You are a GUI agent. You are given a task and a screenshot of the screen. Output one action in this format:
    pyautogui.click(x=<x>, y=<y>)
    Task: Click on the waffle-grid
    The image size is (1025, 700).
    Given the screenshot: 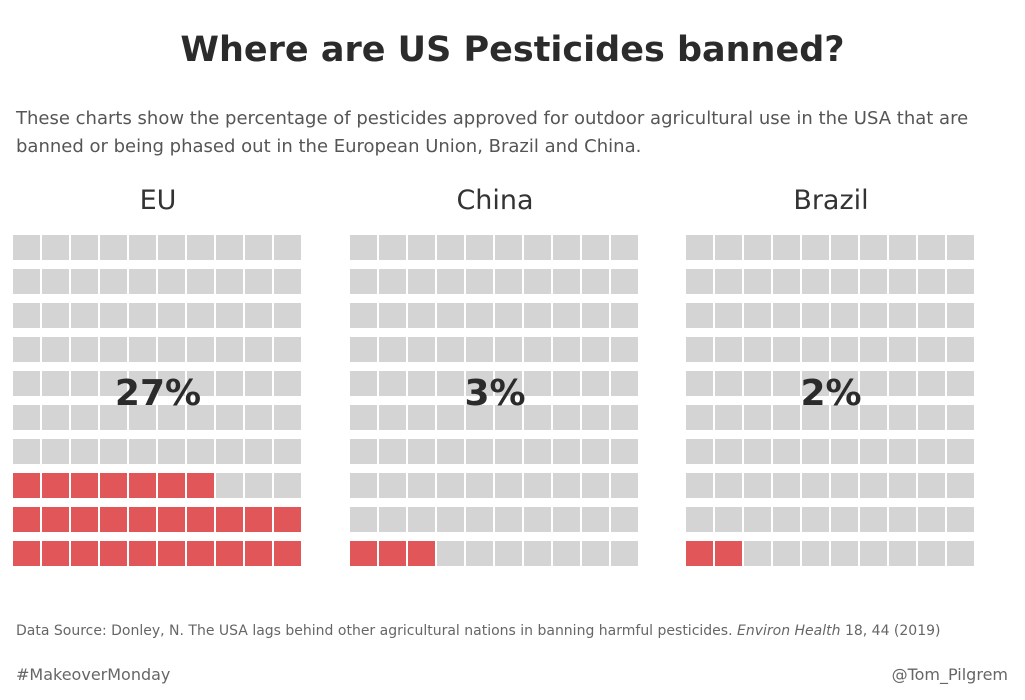 What is the action you would take?
    pyautogui.click(x=495, y=401)
    